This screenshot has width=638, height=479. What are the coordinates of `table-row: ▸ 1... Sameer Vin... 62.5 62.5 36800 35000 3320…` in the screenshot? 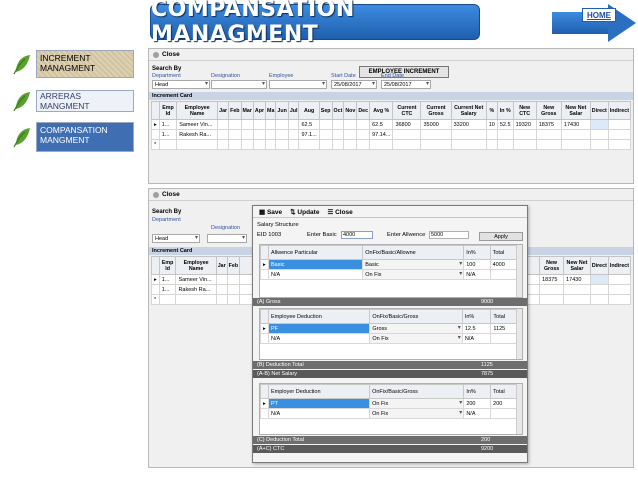 It's located at (391, 124).